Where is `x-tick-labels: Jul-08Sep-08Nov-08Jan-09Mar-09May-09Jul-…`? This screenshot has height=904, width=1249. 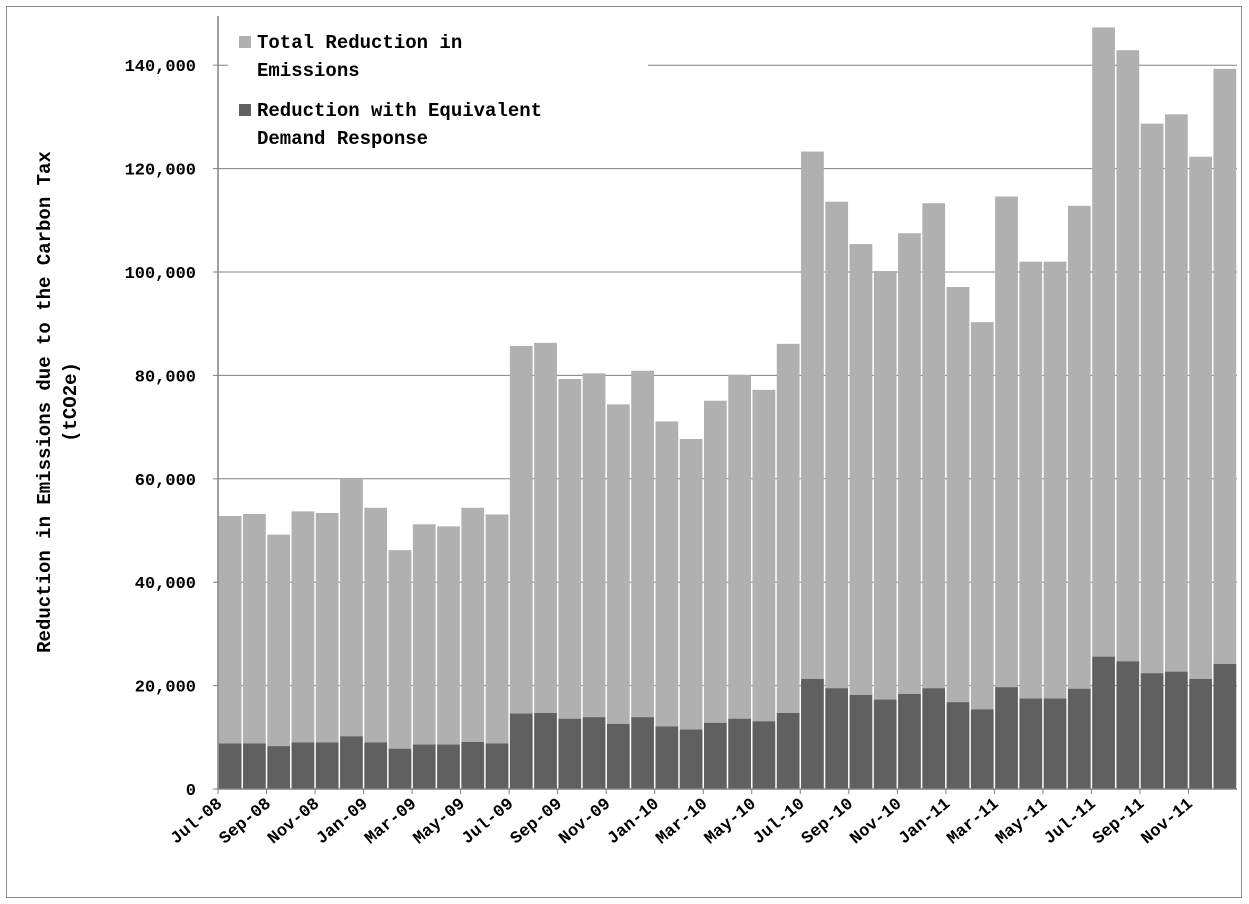
x-tick-labels: Jul-08Sep-08Nov-08Jan-09Mar-09May-09Jul-… is located at coordinates (682, 819).